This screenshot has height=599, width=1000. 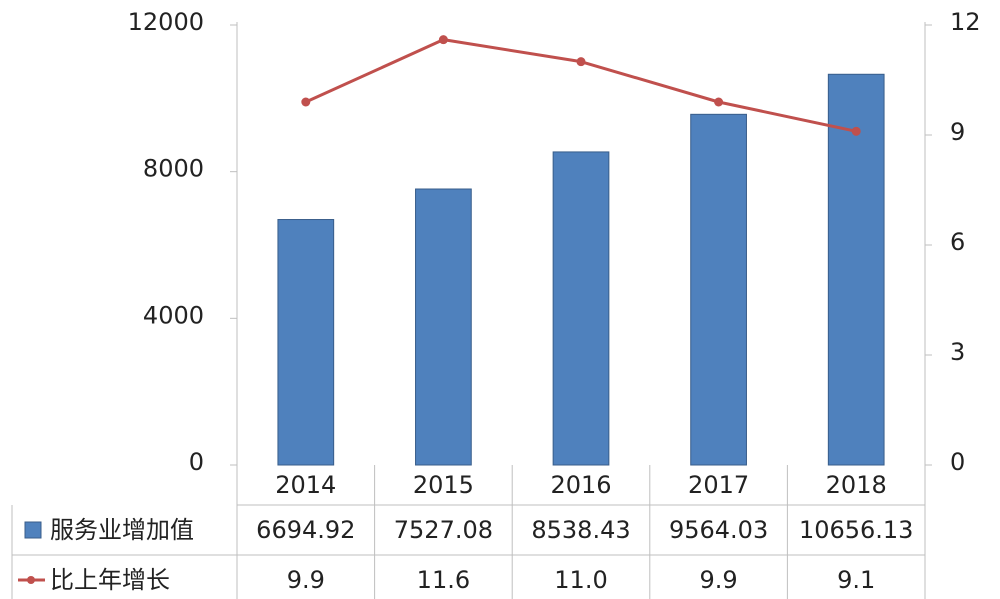 What do you see at coordinates (305, 530) in the screenshot?
I see `bar-value-table-cell: 6694.92` at bounding box center [305, 530].